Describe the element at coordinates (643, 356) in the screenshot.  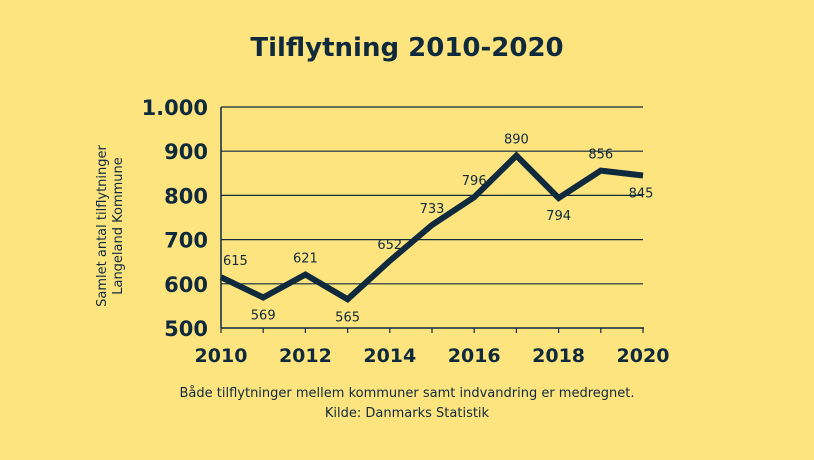
I see `x-tick-label: 2020` at that location.